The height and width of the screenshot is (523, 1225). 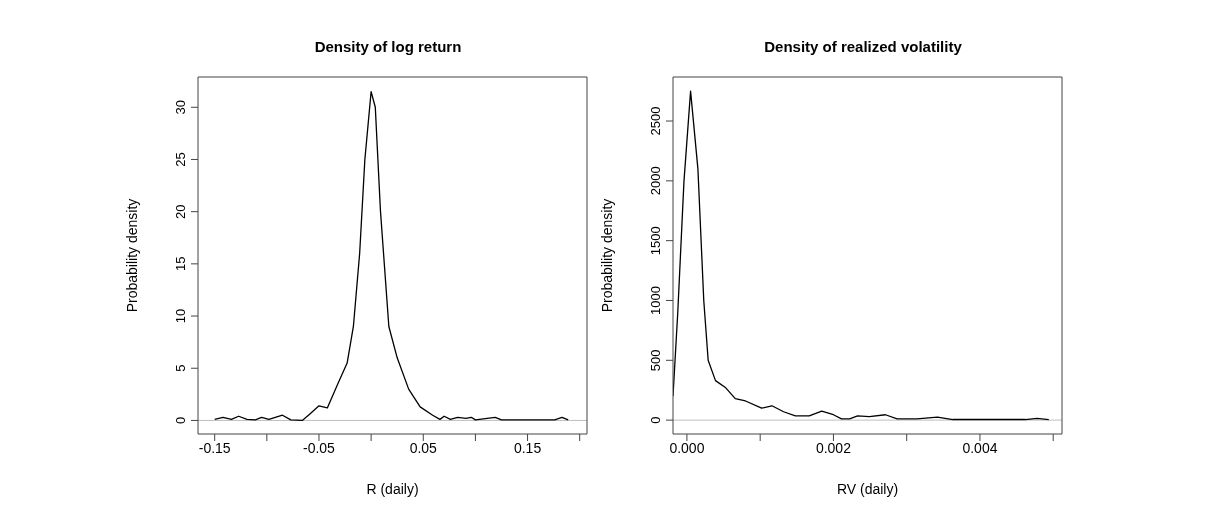 What do you see at coordinates (655, 121) in the screenshot?
I see `y-tick-label: 2500` at bounding box center [655, 121].